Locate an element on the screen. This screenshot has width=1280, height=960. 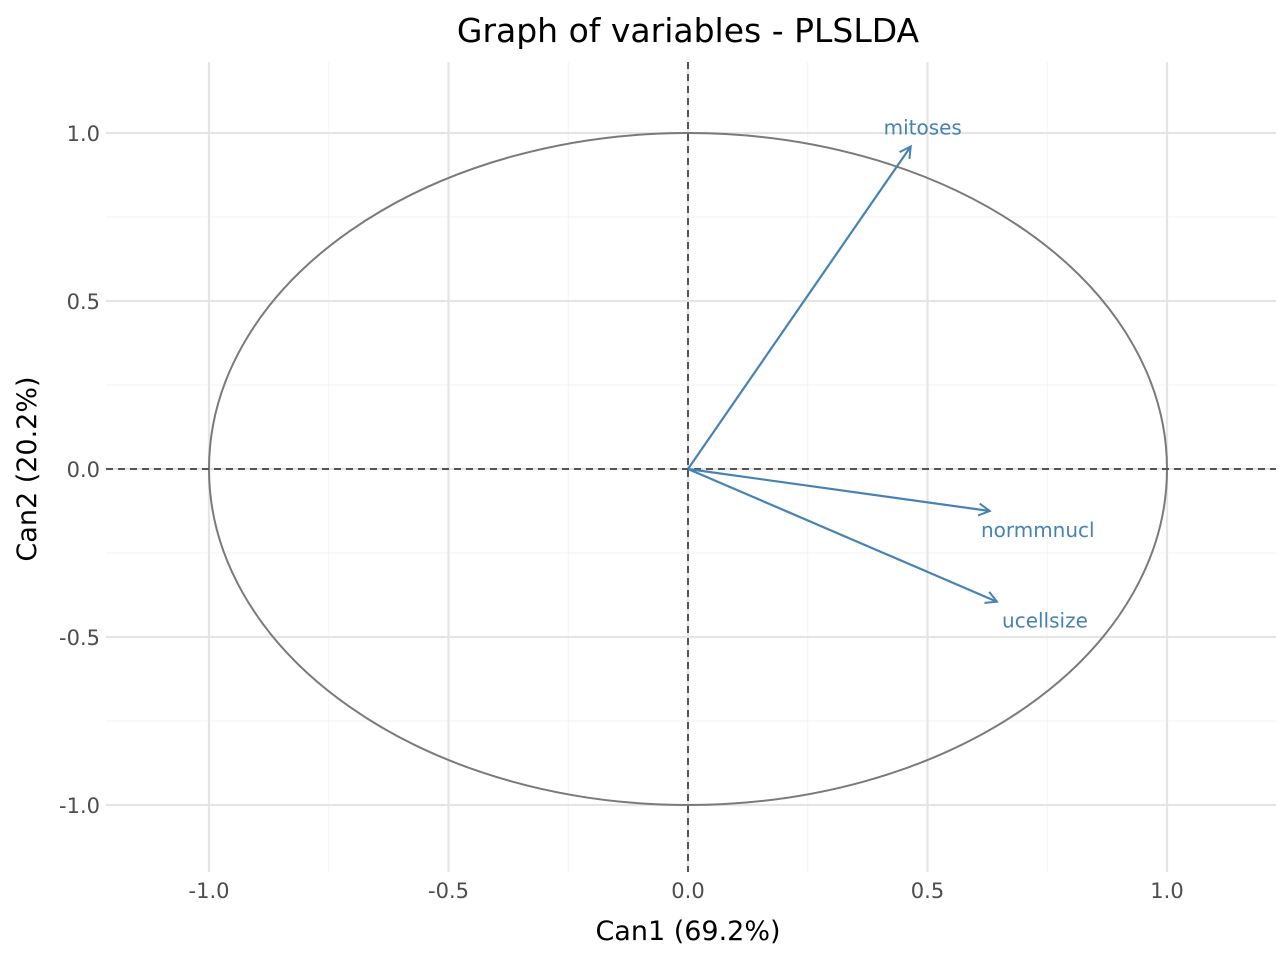
y-tick-labels: -1.0 -0.5 0.0 0.5 1.0 is located at coordinates (79, 470).